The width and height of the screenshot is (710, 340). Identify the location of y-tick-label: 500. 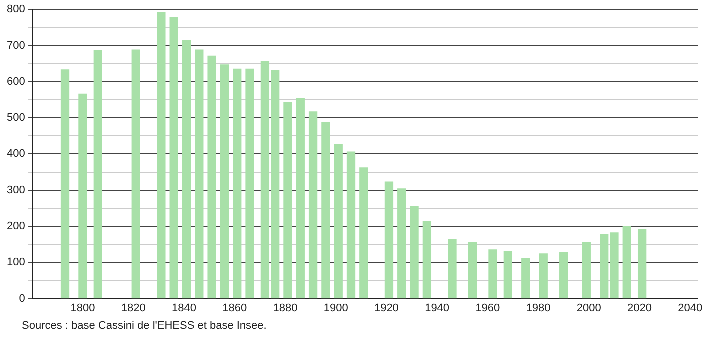
(16, 118).